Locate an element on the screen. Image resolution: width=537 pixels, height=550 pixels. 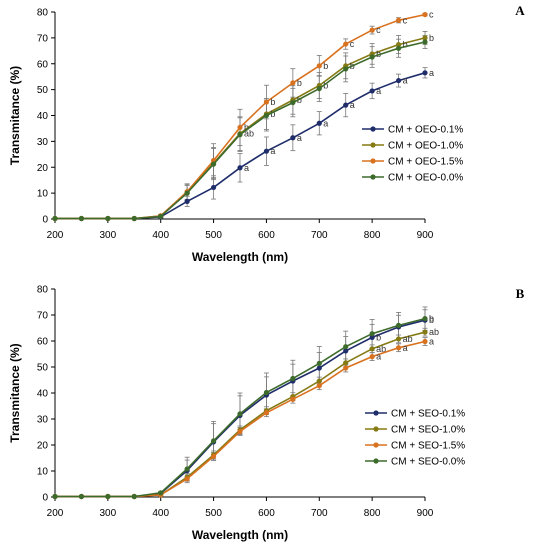
legend-label: CM + SEO-0.0% is located at coordinates (428, 462).